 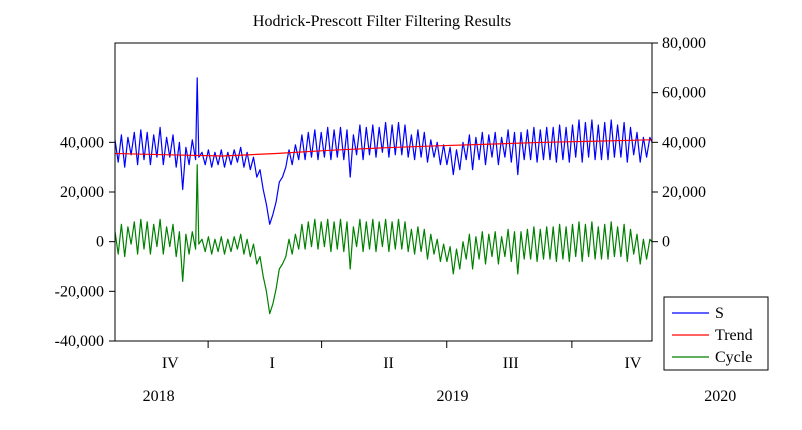 I want to click on right-tick-label: 40,000, so click(x=684, y=142).